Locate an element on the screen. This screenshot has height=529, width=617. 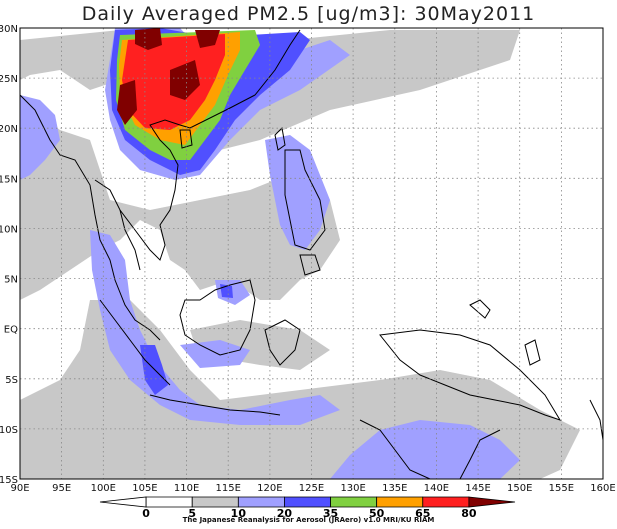
lon-label-120E: 120E is located at coordinates (269, 488).